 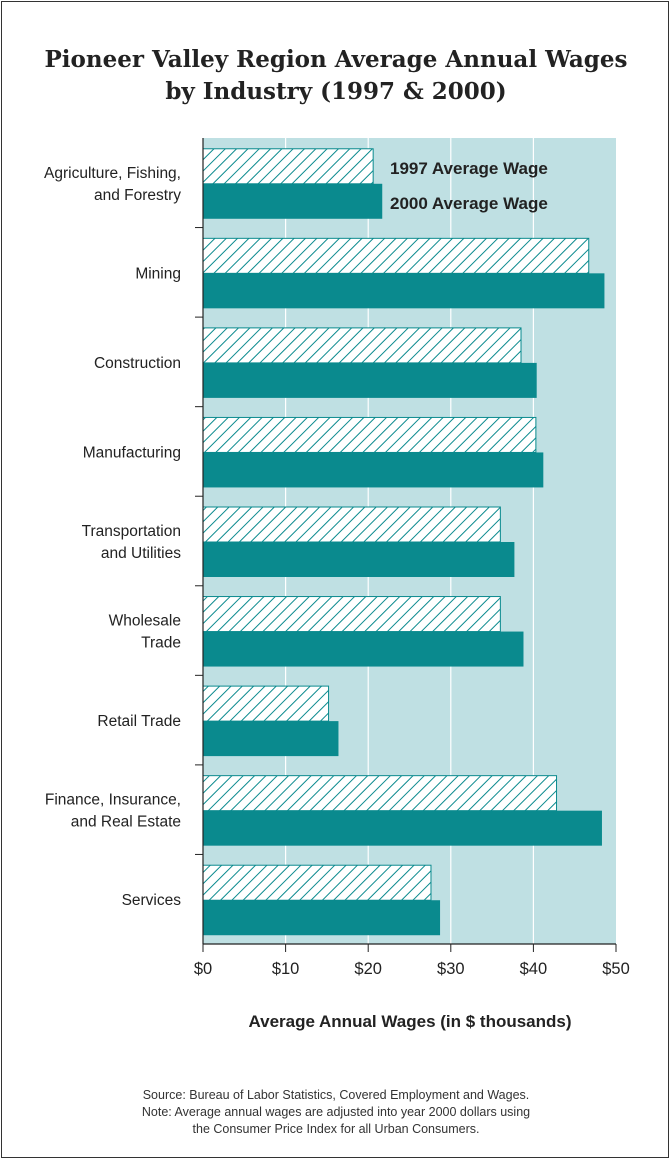 I want to click on legend: 1997 Average Wage 2000 Average Wage, so click(x=469, y=186).